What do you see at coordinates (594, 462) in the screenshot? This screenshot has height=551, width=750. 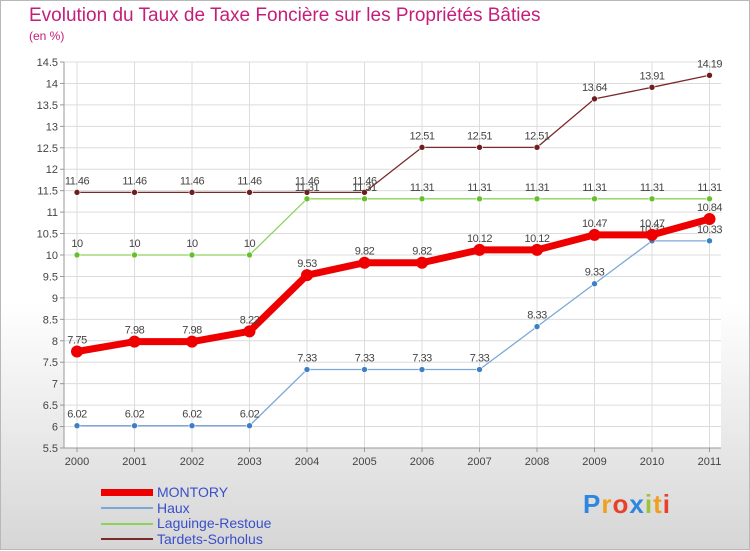 I see `x-tick-label: 2009` at bounding box center [594, 462].